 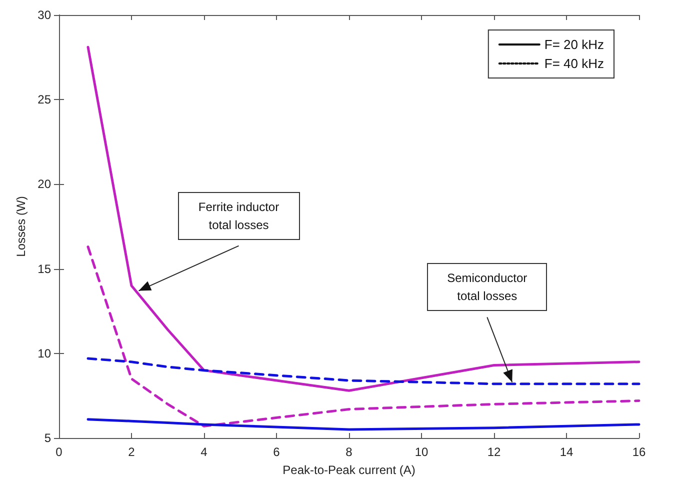 What do you see at coordinates (487, 287) in the screenshot?
I see `callout-box: Semiconductor total losses` at bounding box center [487, 287].